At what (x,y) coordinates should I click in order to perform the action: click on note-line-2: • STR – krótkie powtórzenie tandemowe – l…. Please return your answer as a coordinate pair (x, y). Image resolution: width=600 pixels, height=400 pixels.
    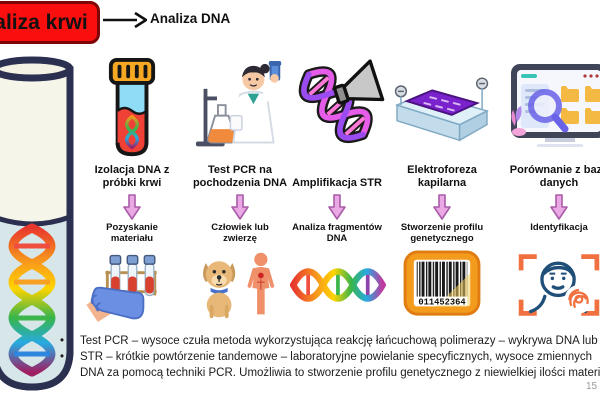
    Looking at the image, I should click on (326, 357).